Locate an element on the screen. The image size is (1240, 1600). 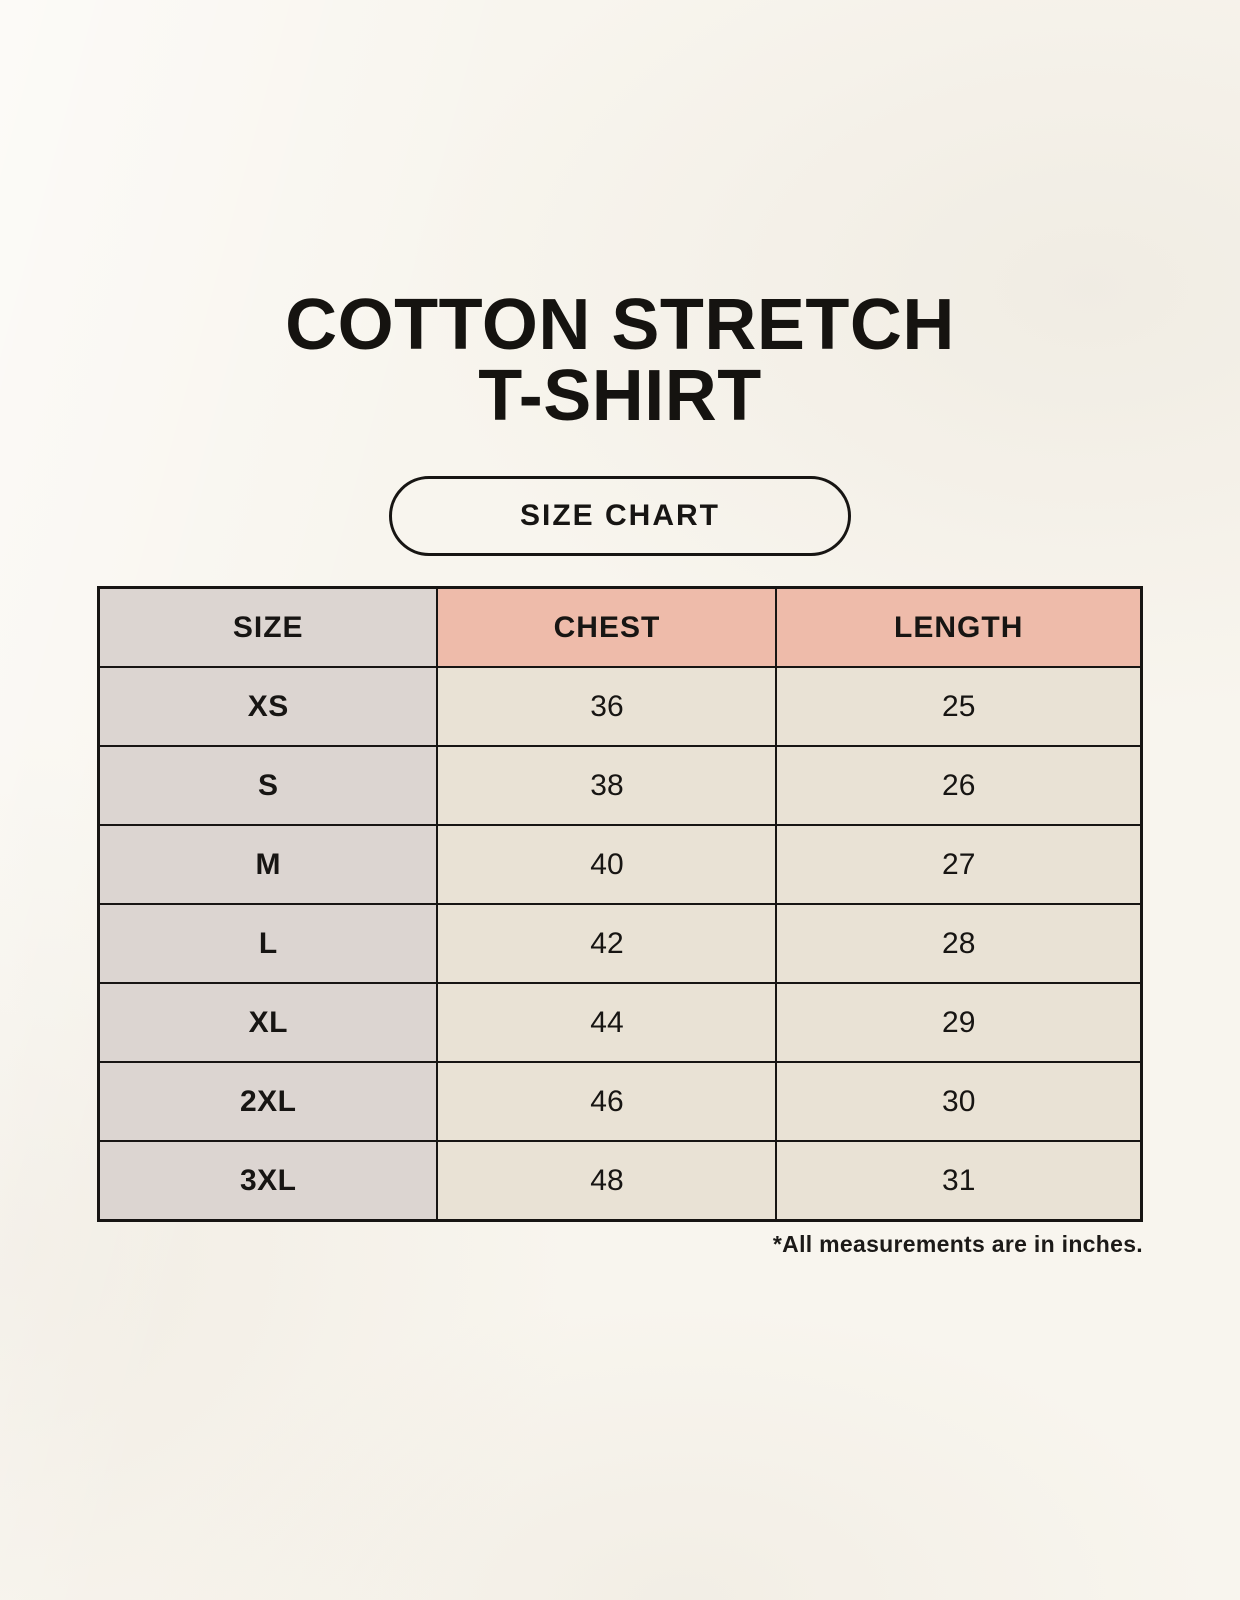
length-value: 27 is located at coordinates (959, 864).